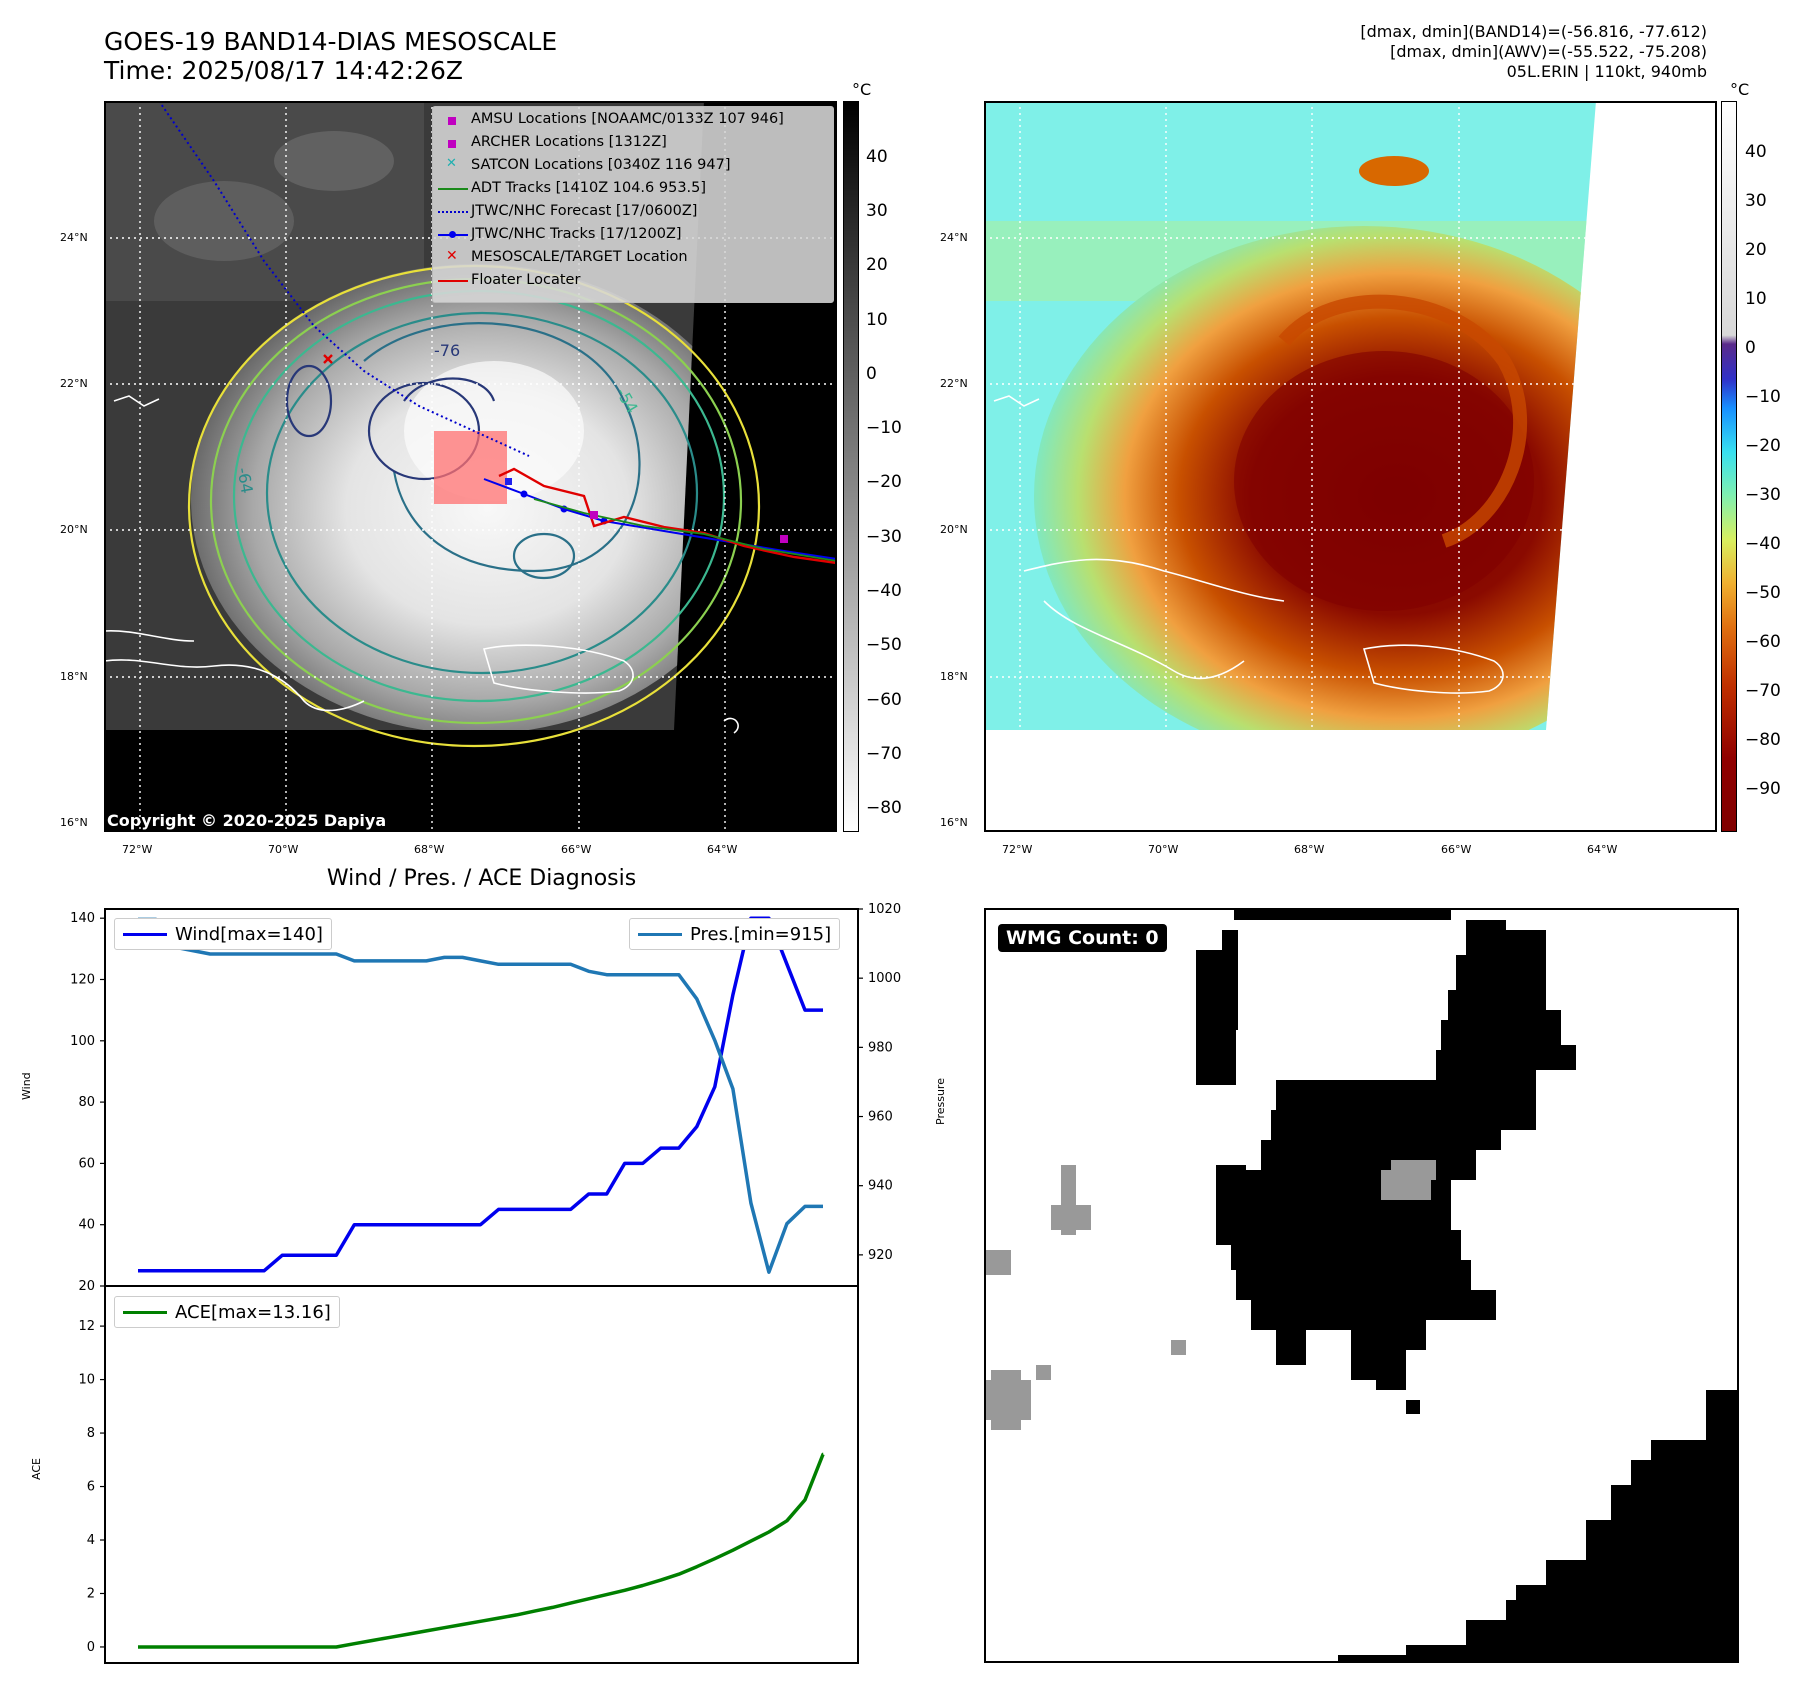 This screenshot has width=1797, height=1690. What do you see at coordinates (453, 281) in the screenshot?
I see `floater-legend-icon` at bounding box center [453, 281].